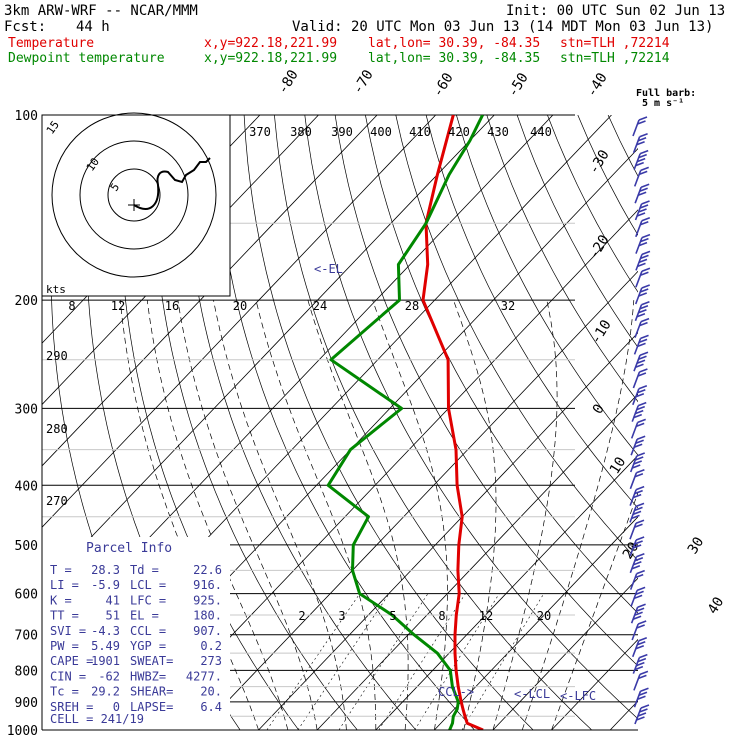  What do you see at coordinates (144, 616) in the screenshot?
I see `parcel-label: EL =` at bounding box center [144, 616].